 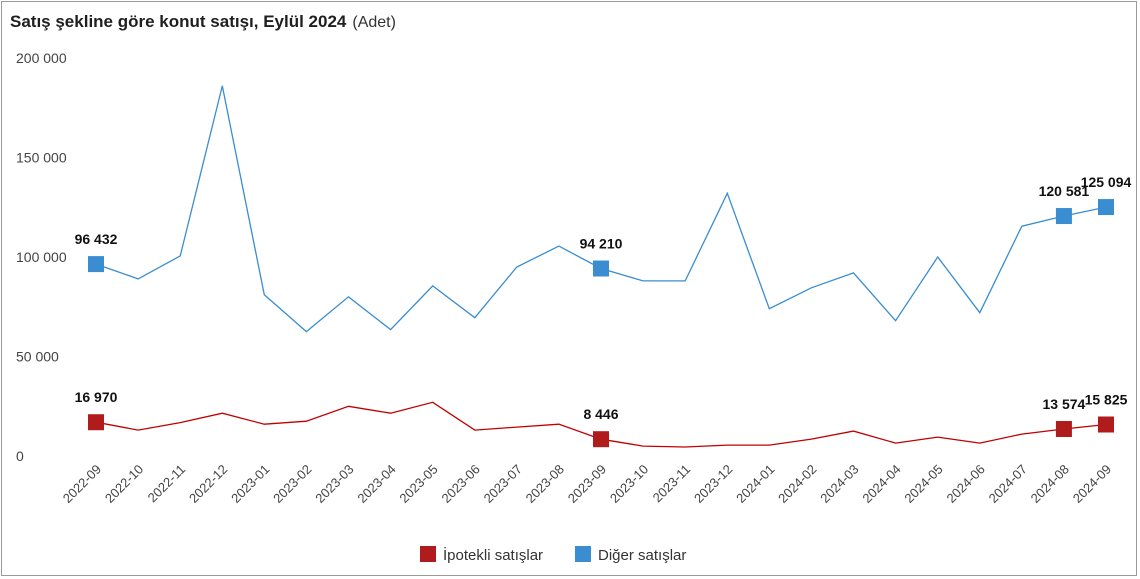 What do you see at coordinates (923, 484) in the screenshot?
I see `x-tick-label: 2024-05` at bounding box center [923, 484].